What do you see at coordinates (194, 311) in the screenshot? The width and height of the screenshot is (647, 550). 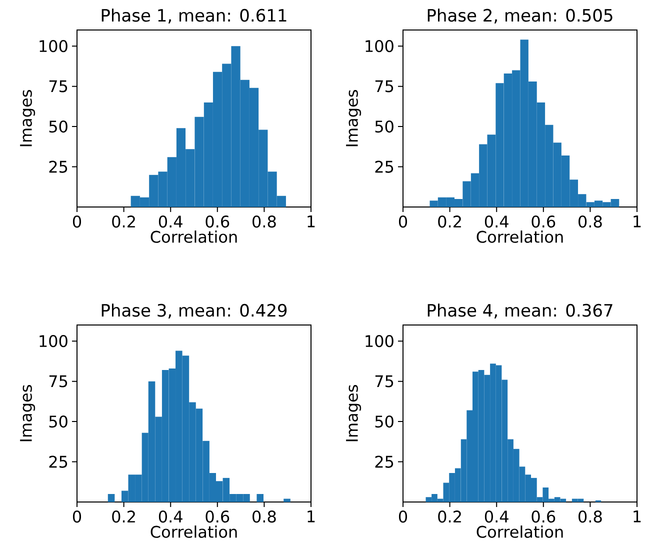 I see `chart-title: Phase 3, mean: 0.429` at bounding box center [194, 311].